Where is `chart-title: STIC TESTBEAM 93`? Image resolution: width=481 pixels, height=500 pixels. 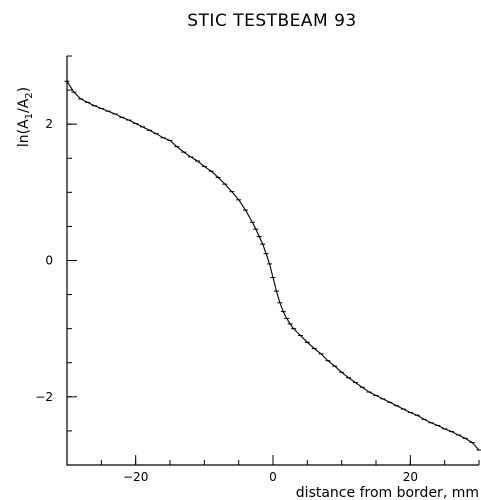 chart-title: STIC TESTBEAM 93 is located at coordinates (272, 21).